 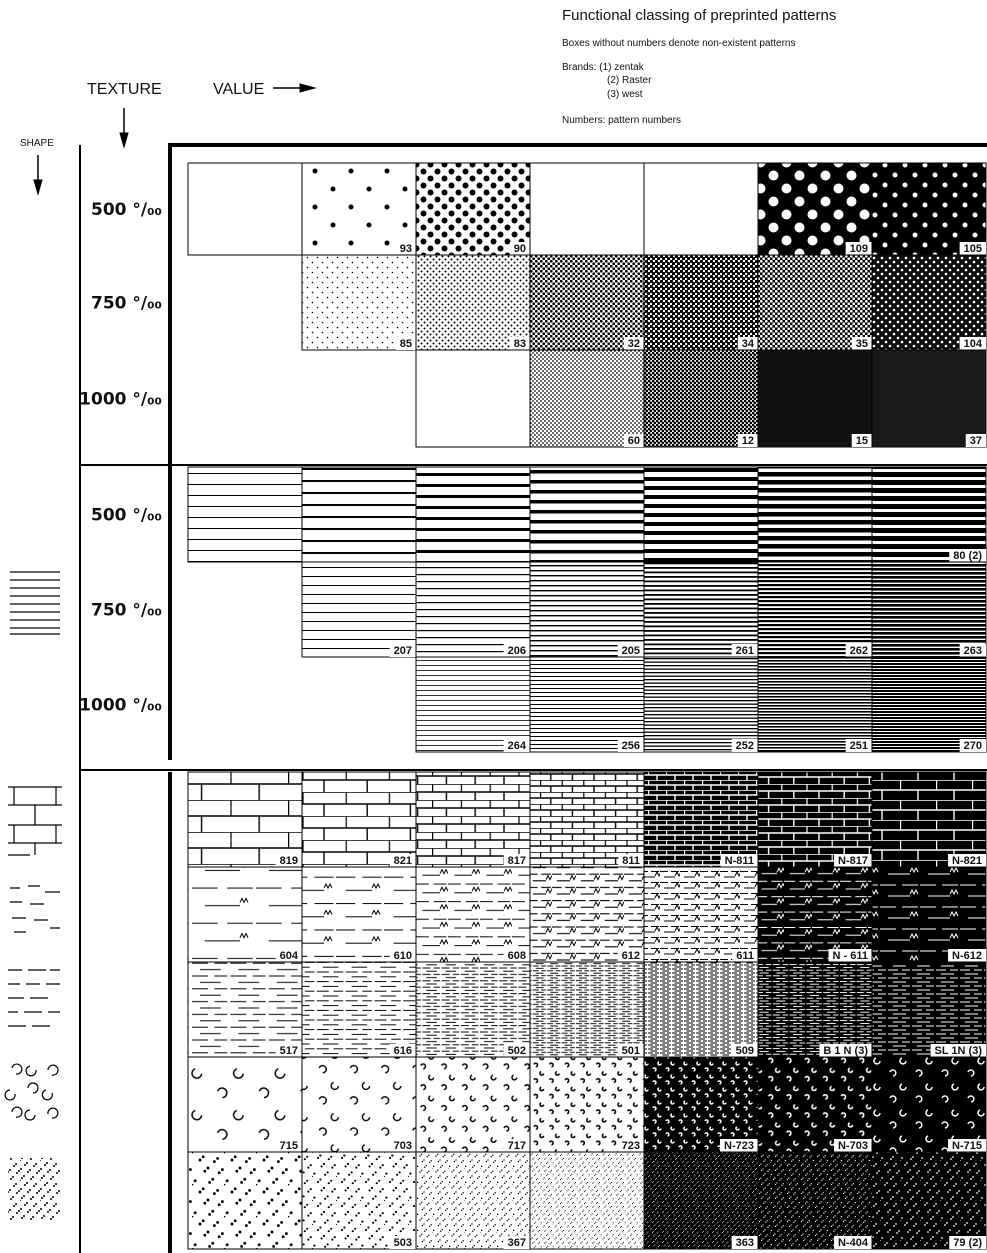 I want to click on shape-icons, so click(x=33, y=895).